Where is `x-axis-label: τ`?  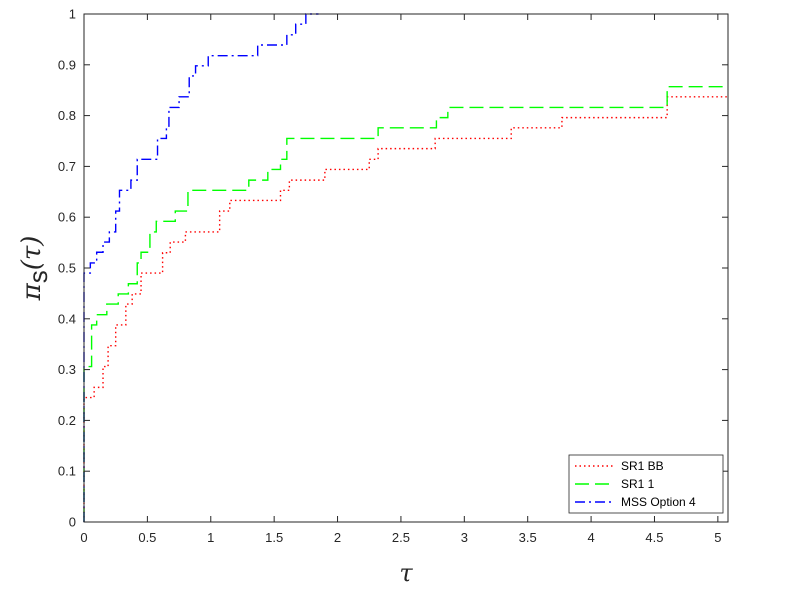 x-axis-label: τ is located at coordinates (406, 573).